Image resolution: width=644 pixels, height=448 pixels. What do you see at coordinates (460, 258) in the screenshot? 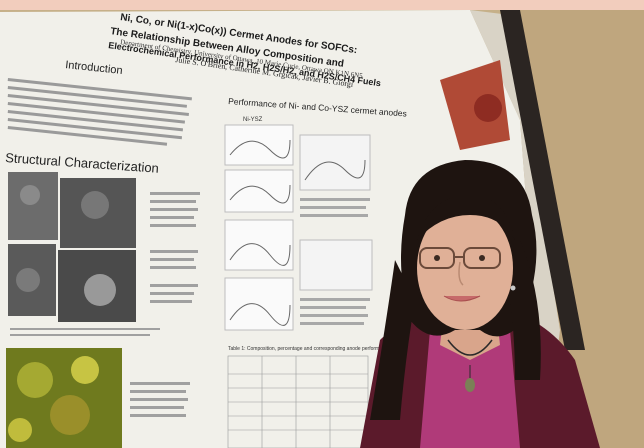
I see `glasses` at bounding box center [460, 258].